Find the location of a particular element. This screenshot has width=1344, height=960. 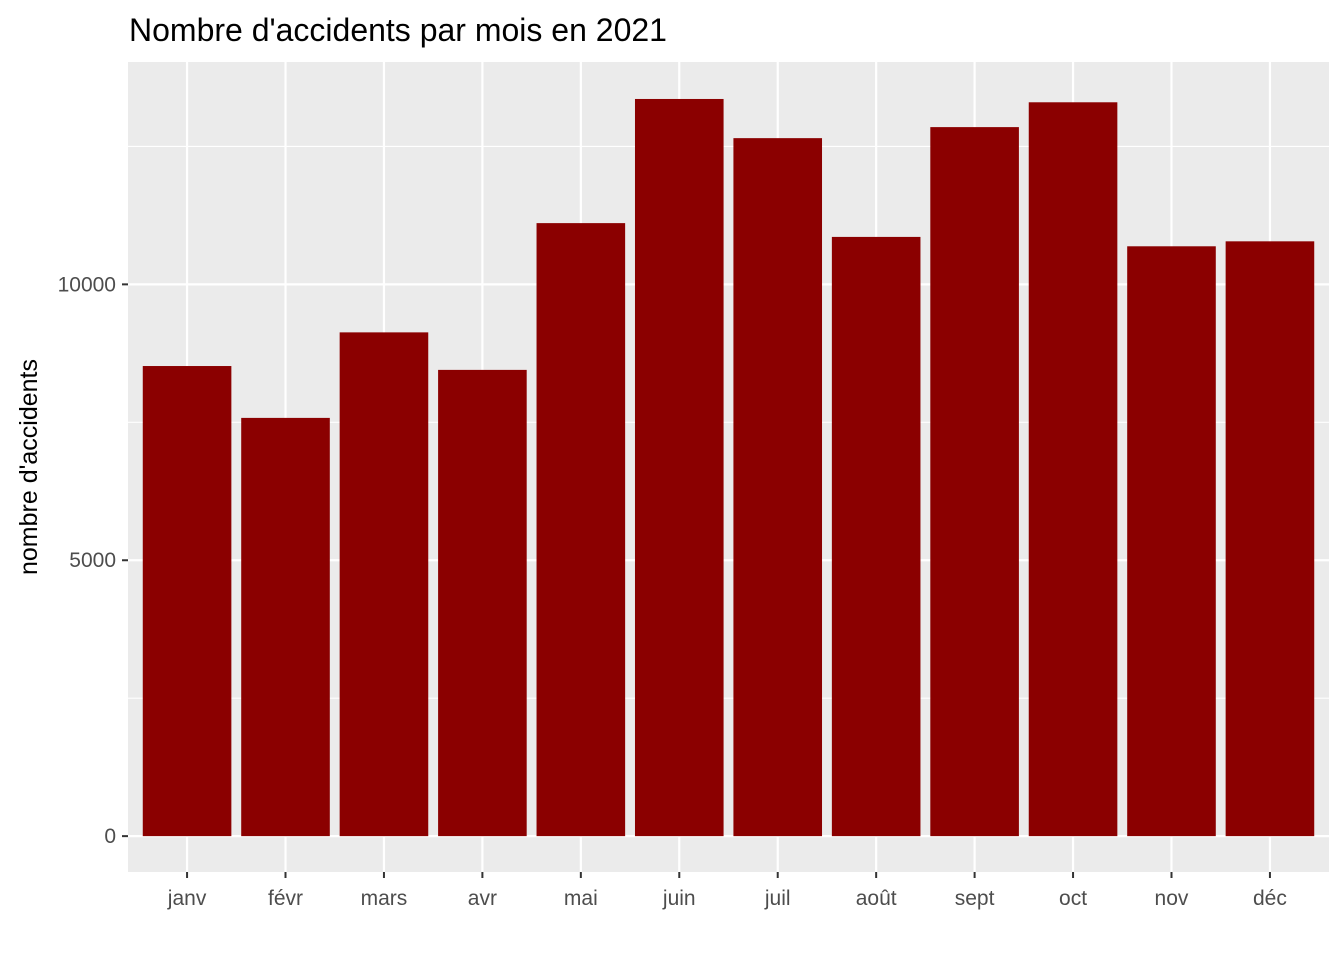

y-tick-label: 0 is located at coordinates (110, 836).